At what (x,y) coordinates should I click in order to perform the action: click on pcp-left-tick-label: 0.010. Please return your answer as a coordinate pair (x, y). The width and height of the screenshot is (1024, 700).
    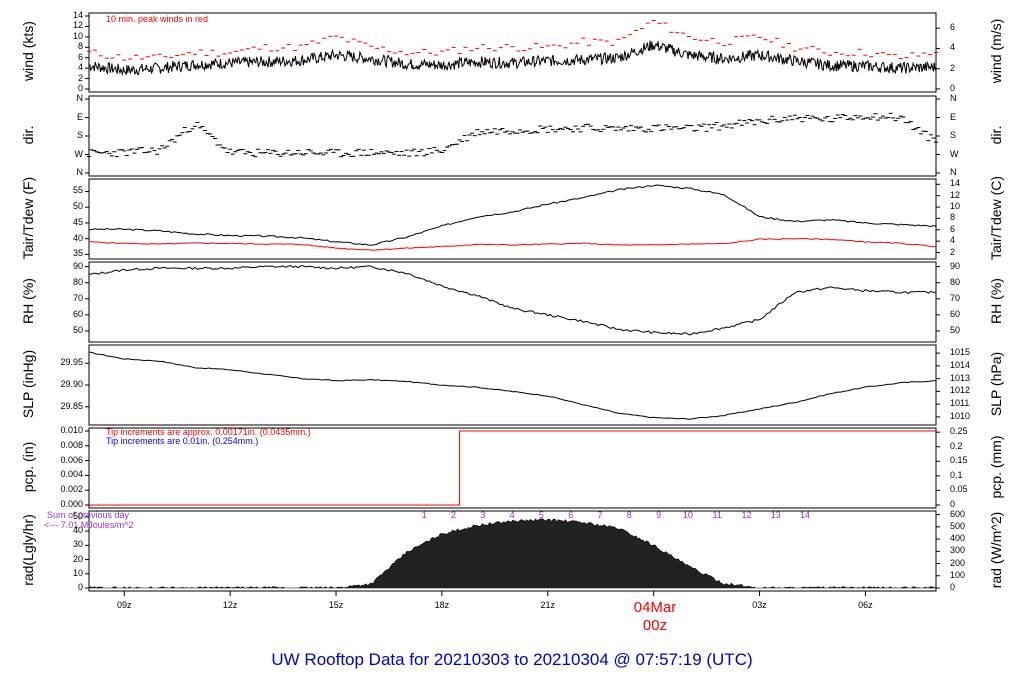
    Looking at the image, I should click on (71, 430).